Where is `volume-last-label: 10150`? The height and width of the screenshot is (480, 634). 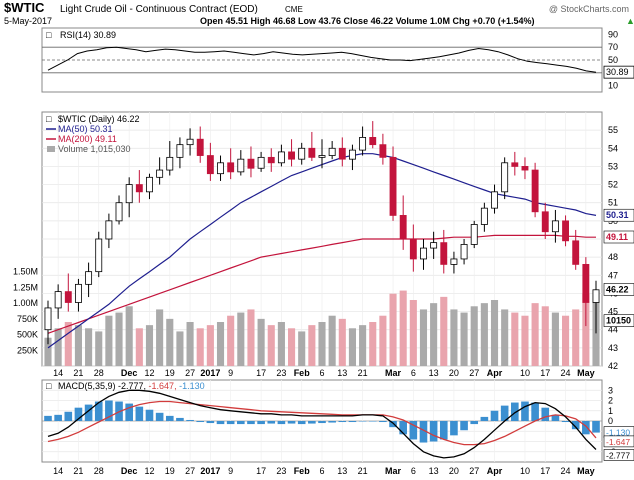
volume-last-label: 10150 is located at coordinates (618, 321).